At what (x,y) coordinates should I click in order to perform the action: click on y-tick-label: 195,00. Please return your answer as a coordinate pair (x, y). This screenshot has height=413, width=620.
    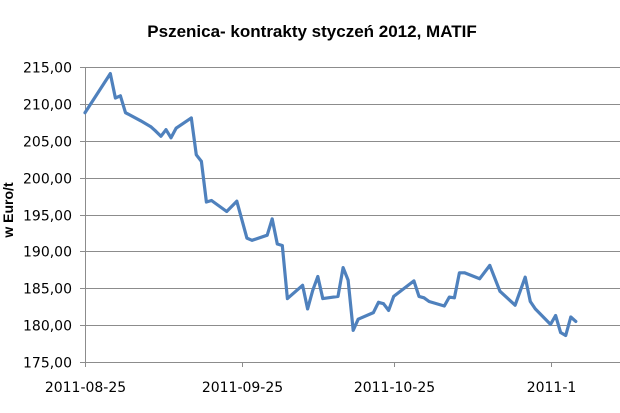
    Looking at the image, I should click on (47, 217).